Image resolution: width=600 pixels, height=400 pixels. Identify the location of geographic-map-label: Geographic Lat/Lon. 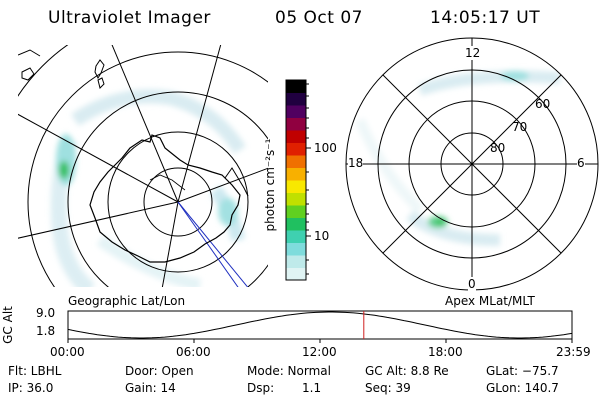
(127, 301).